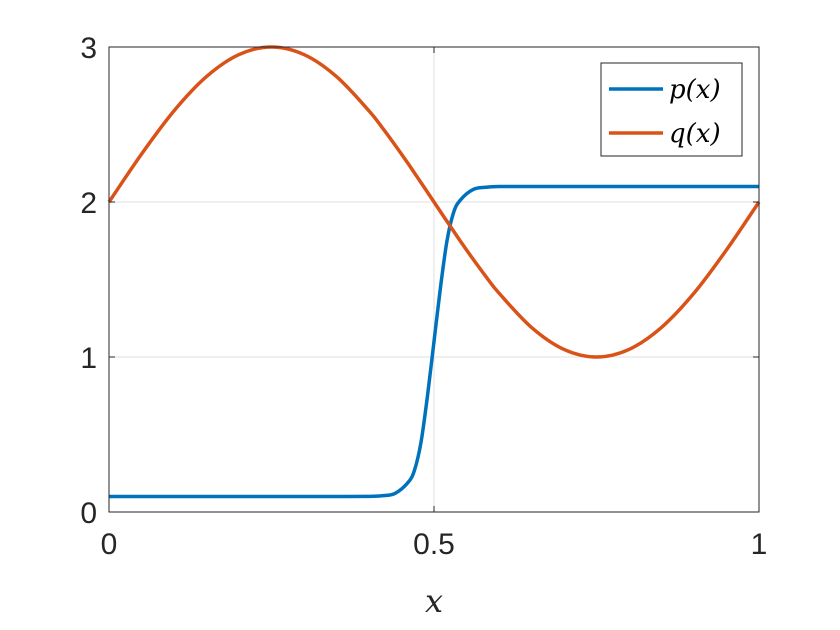 Image resolution: width=840 pixels, height=630 pixels. What do you see at coordinates (434, 601) in the screenshot?
I see `x-axis-label: x` at bounding box center [434, 601].